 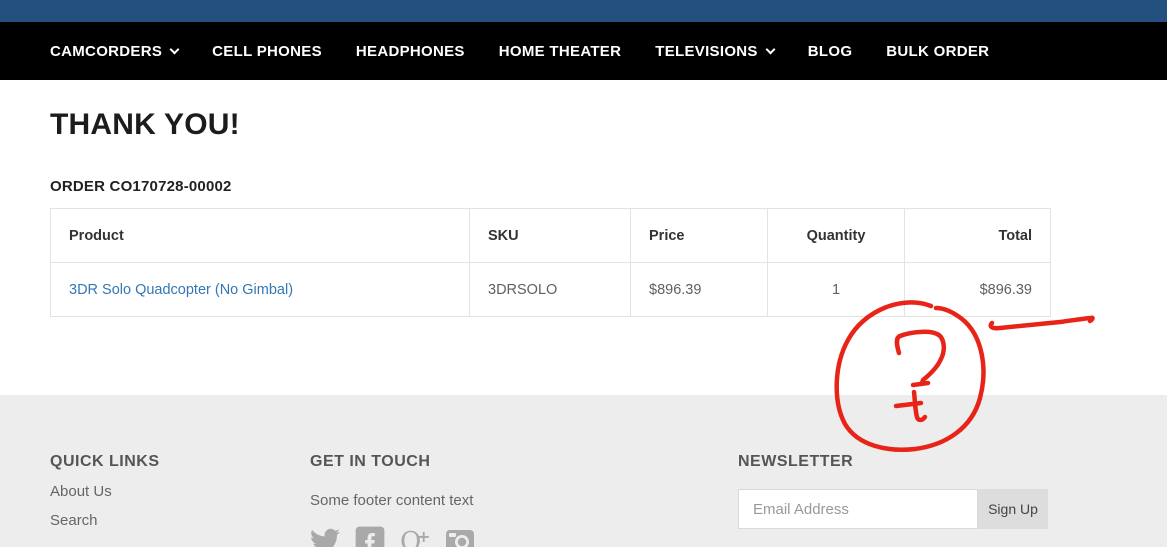 I want to click on nav-item-label: CELL PHONES, so click(x=267, y=51).